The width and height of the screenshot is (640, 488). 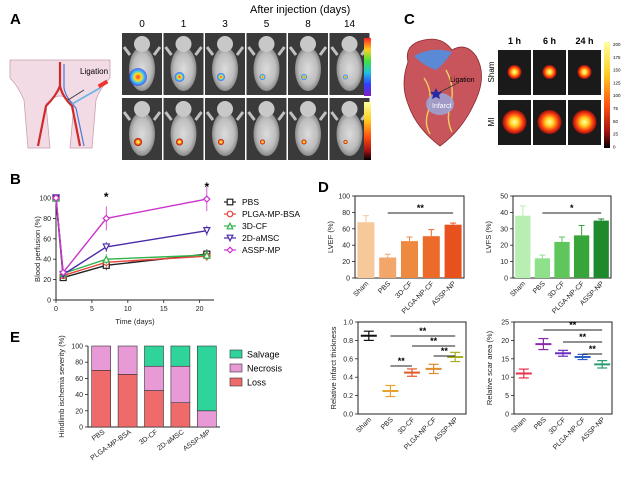 I want to click on y-axis-label: LVFS (%), so click(x=488, y=237).